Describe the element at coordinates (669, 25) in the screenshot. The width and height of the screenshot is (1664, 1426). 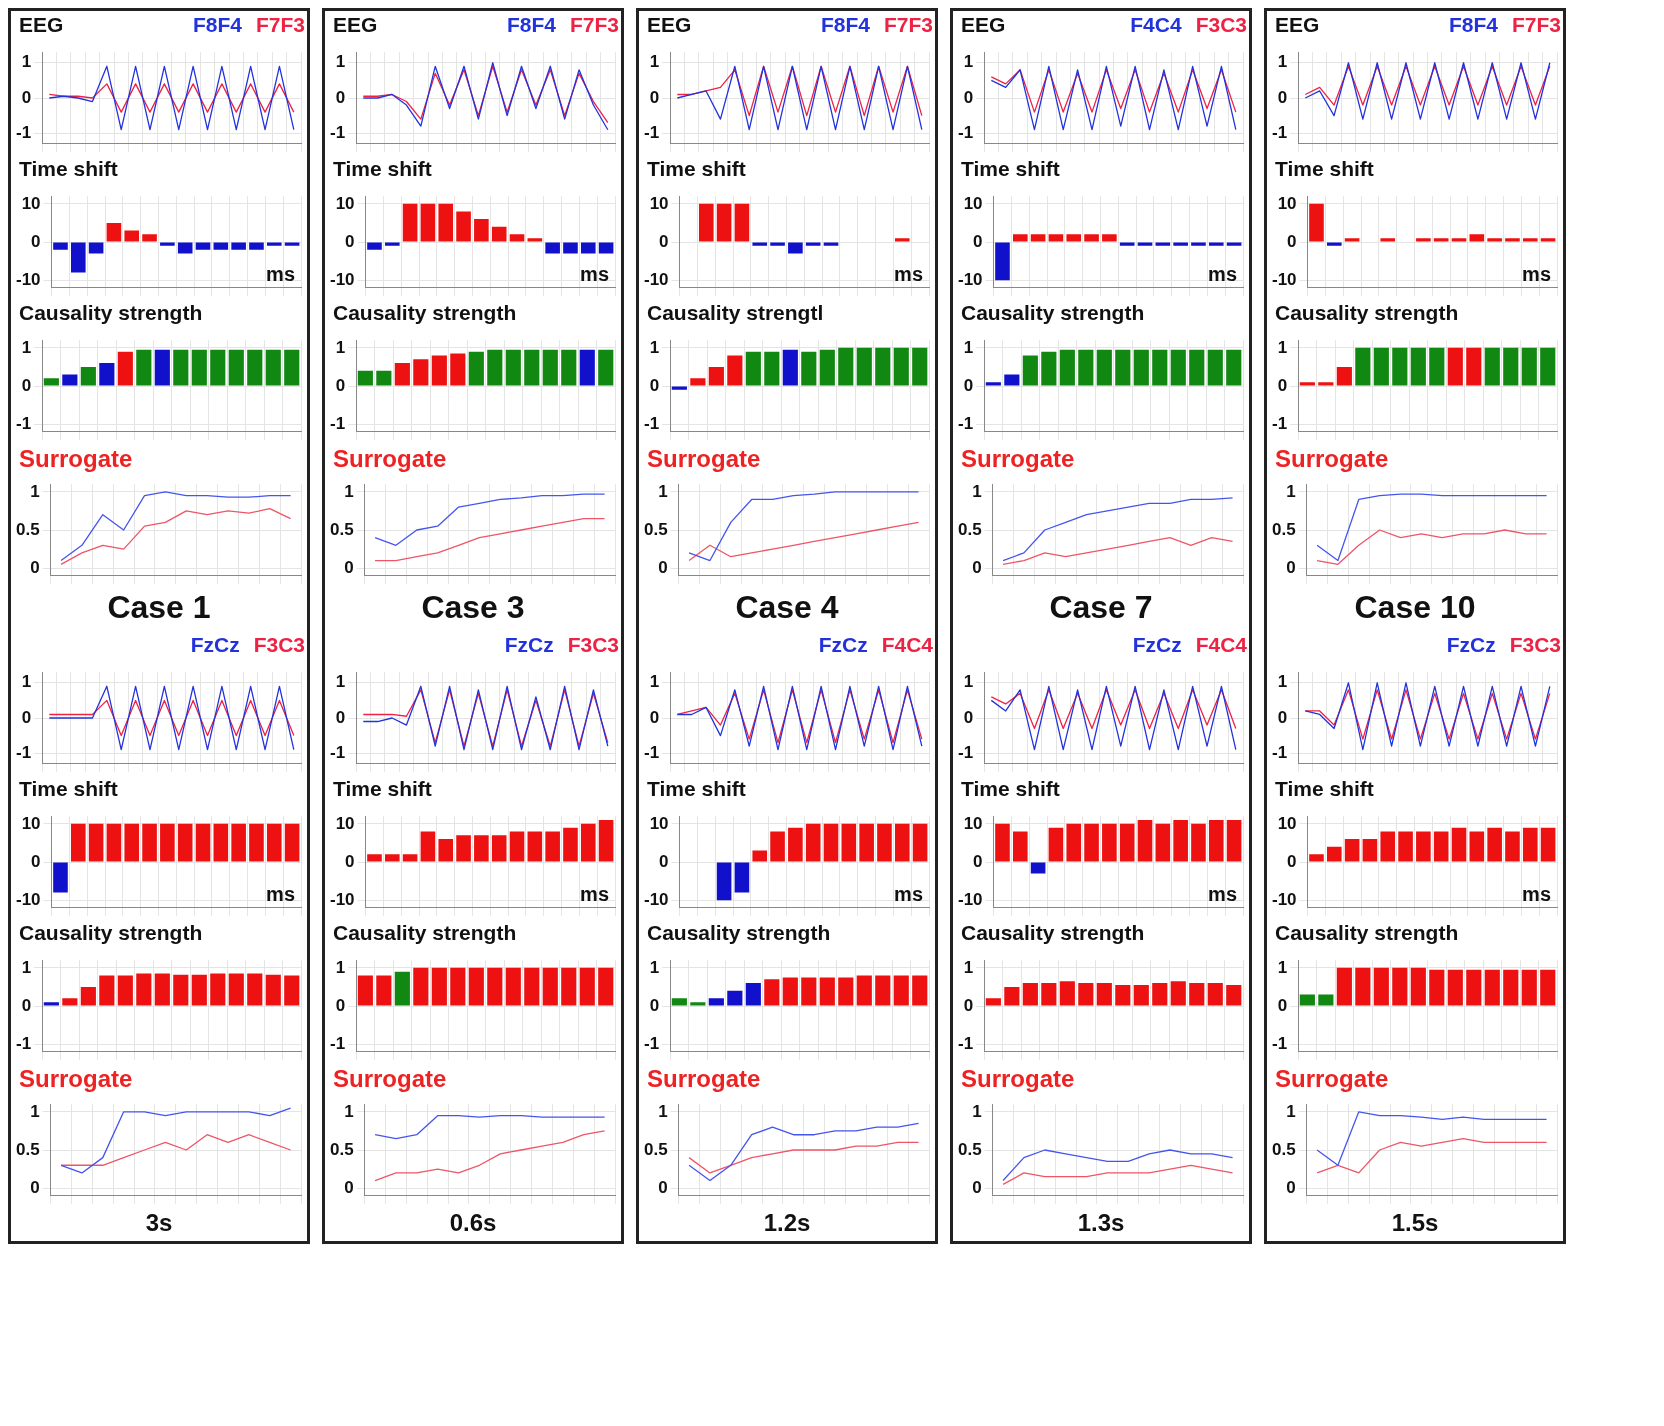
I see `chart-title: EEG` at that location.